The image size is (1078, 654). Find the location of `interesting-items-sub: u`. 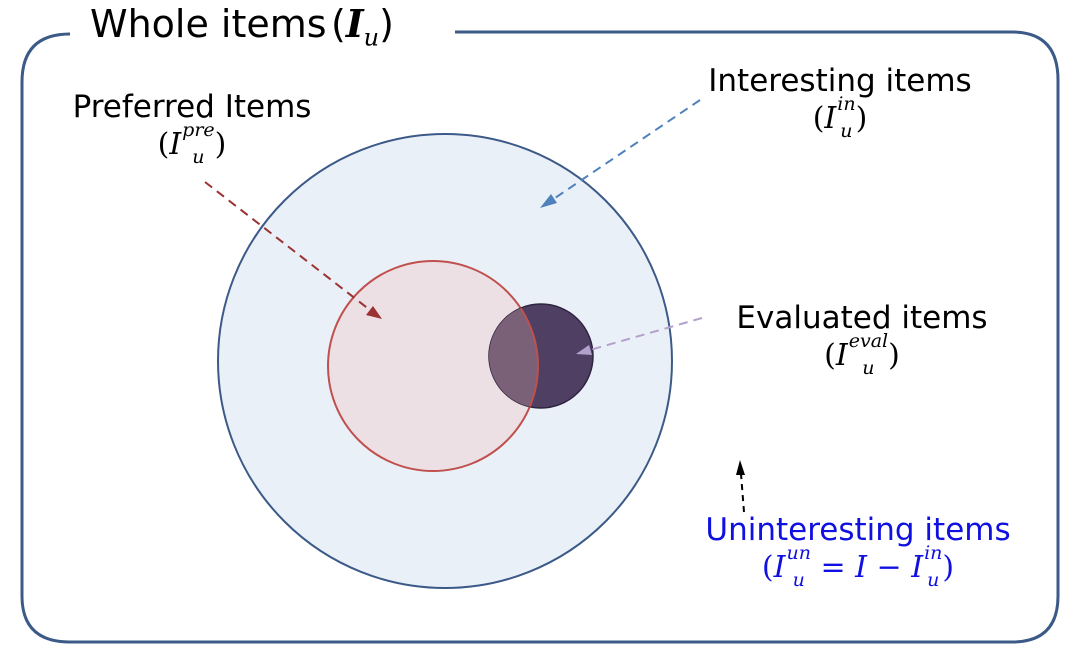

interesting-items-sub: u is located at coordinates (846, 131).